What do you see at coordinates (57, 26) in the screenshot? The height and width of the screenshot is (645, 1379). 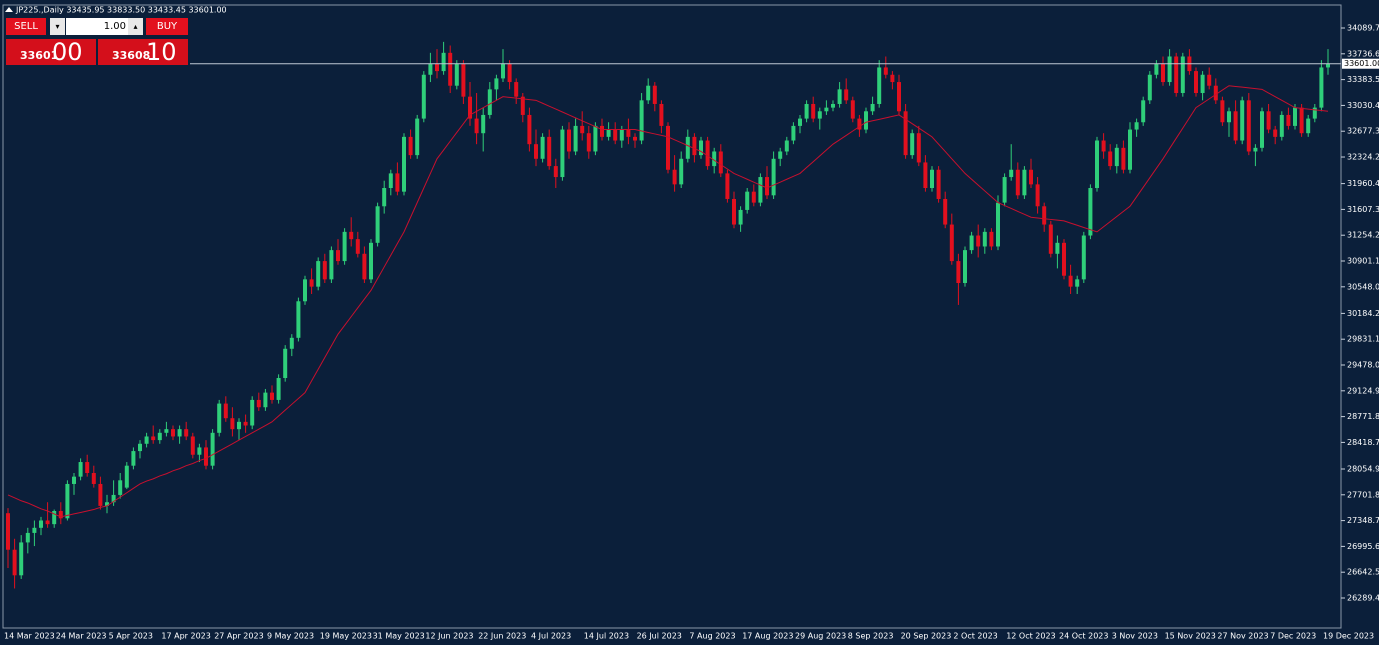 I see `lot-down: ▾` at bounding box center [57, 26].